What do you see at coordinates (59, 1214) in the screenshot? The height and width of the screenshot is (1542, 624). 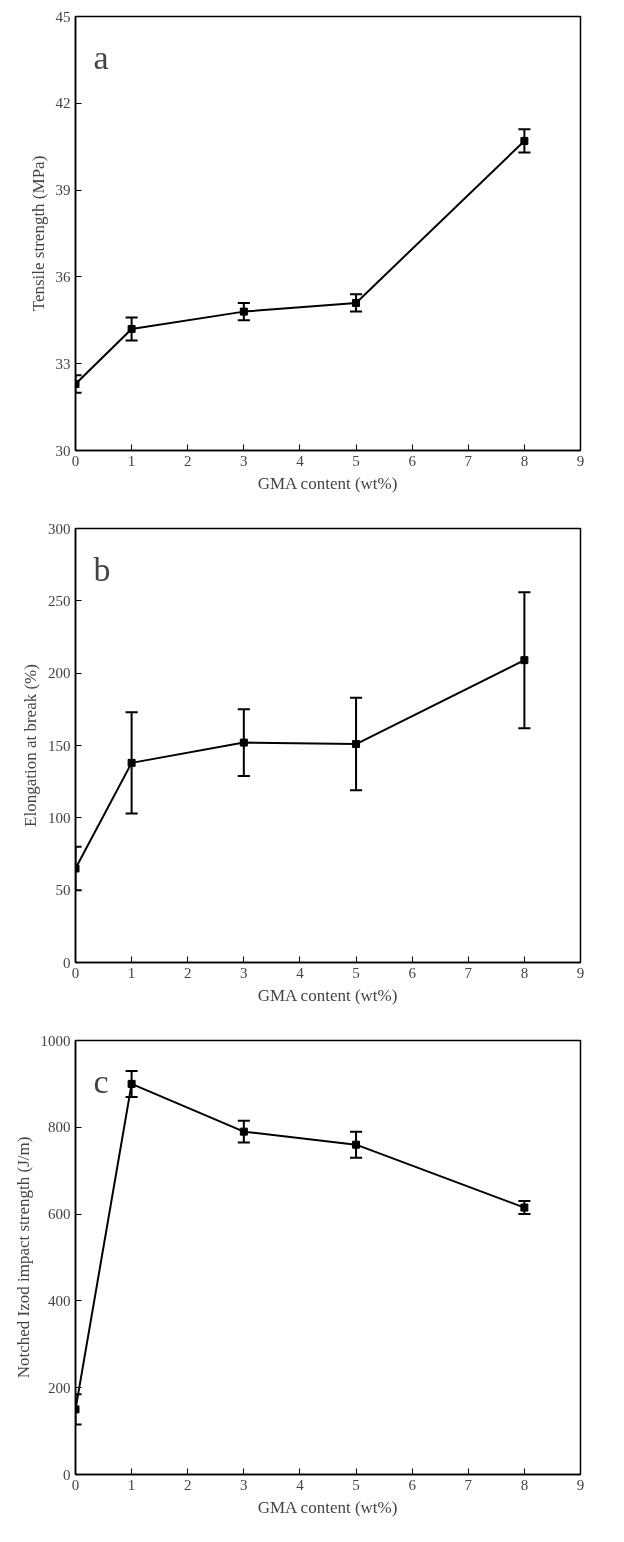 I see `y-tick-label: 600` at bounding box center [59, 1214].